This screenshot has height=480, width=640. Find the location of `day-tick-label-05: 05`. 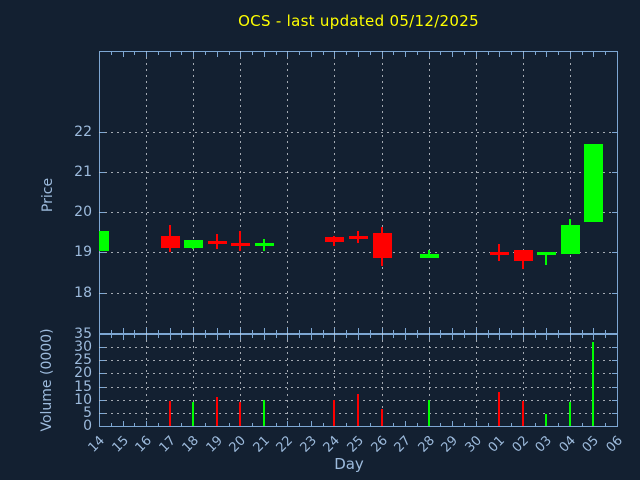

day-tick-label-05: 05 is located at coordinates (591, 444).